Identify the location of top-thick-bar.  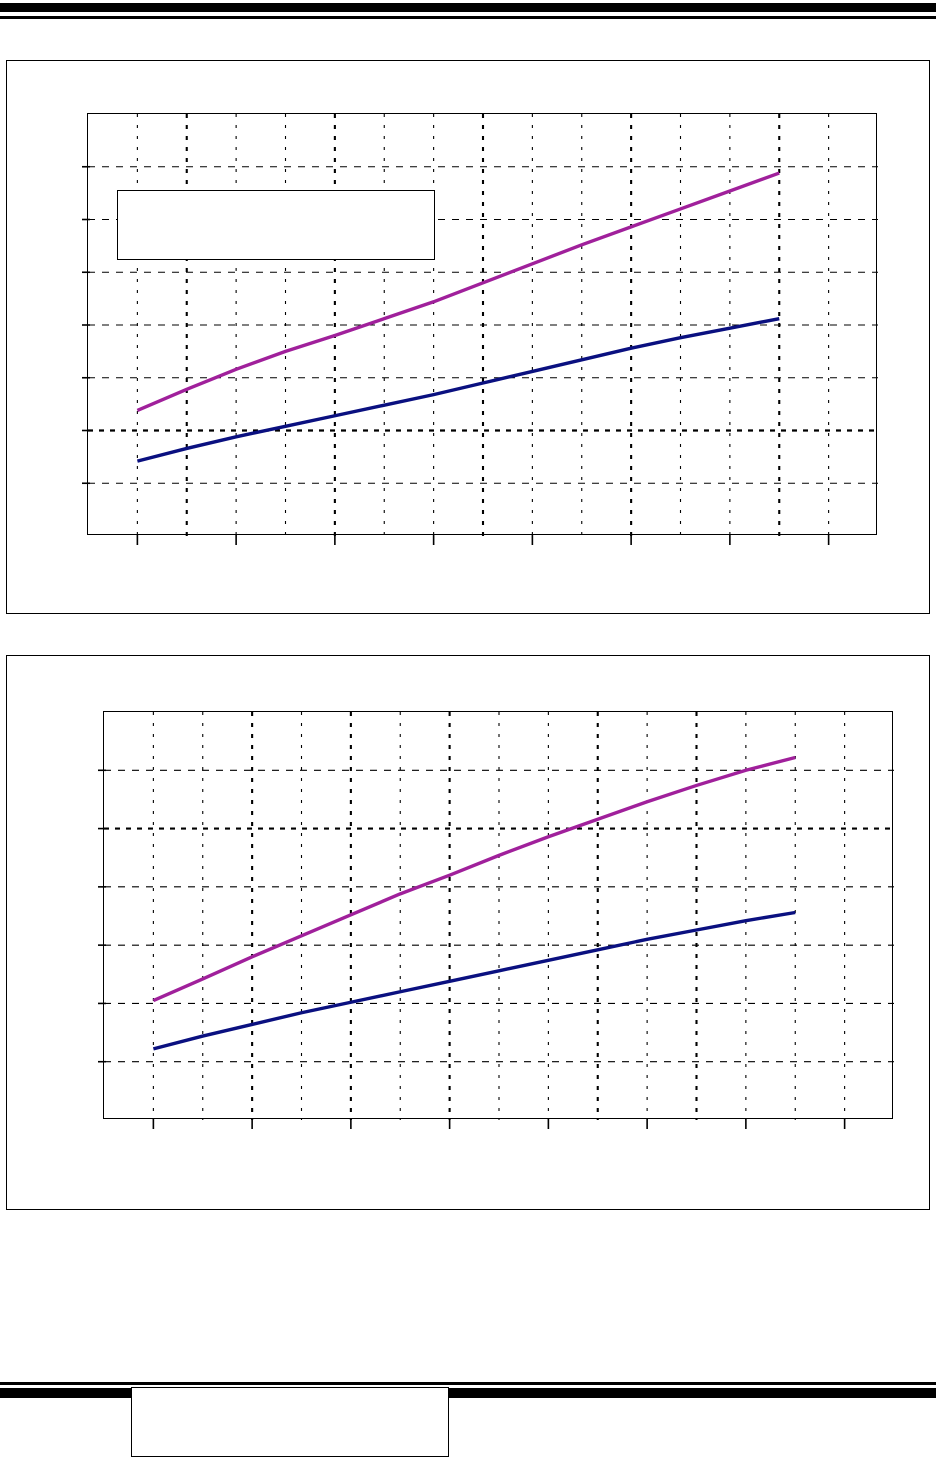
(468, 7).